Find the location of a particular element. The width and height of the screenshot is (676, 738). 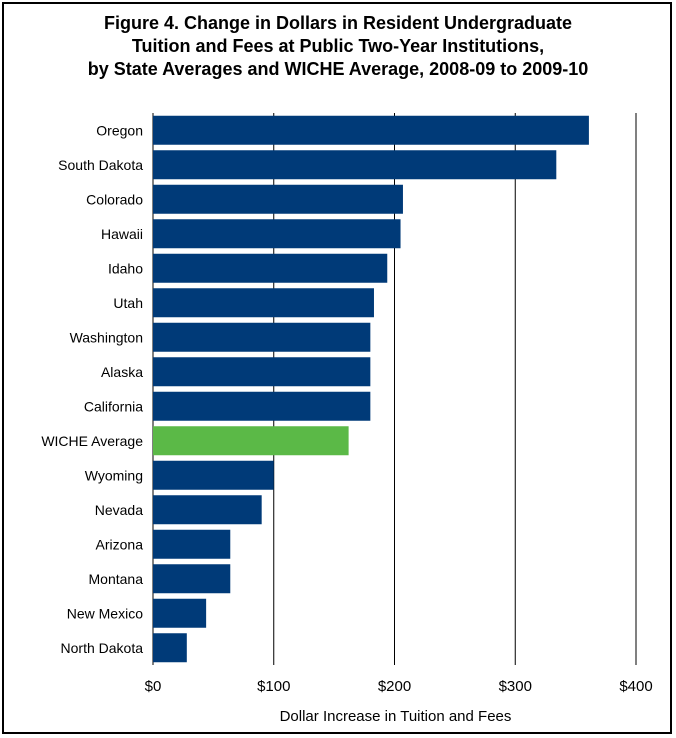

category-label-11: Nevada is located at coordinates (119, 510).